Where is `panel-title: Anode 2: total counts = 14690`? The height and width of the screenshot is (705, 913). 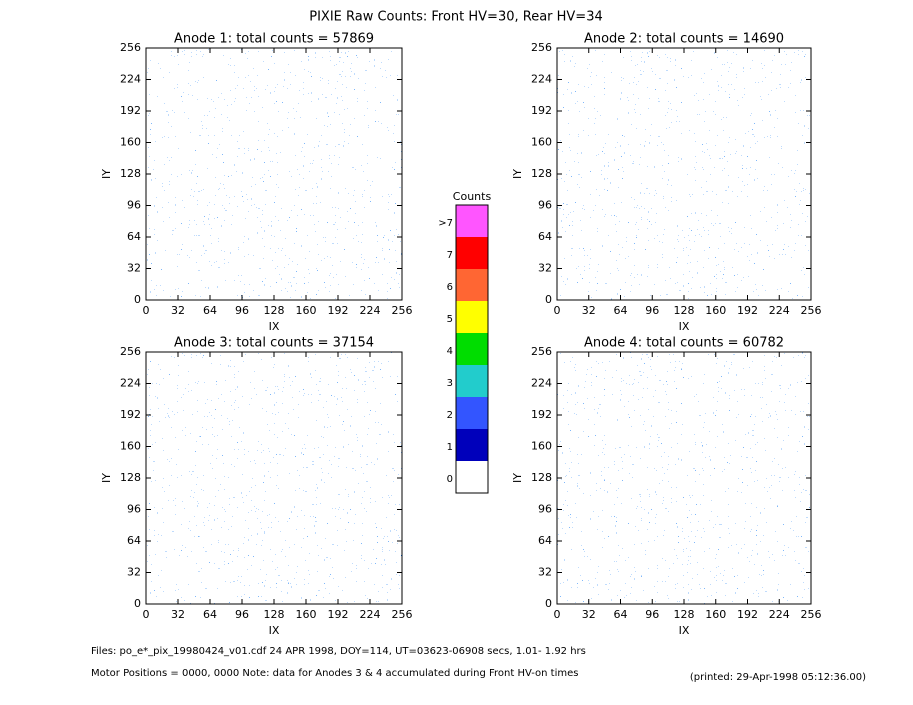 panel-title: Anode 2: total counts = 14690 is located at coordinates (684, 39).